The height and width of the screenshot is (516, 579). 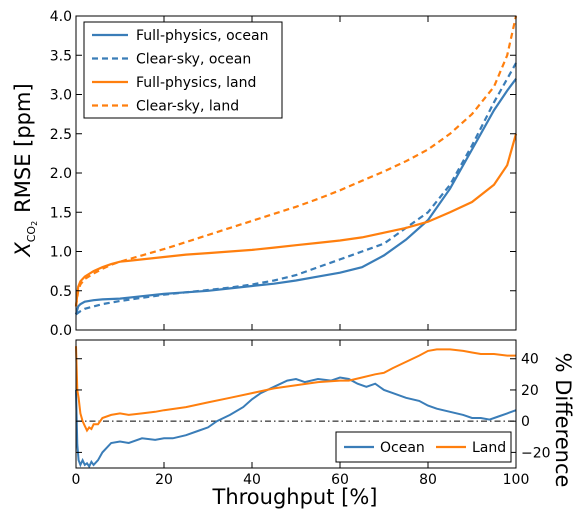 I want to click on rmse-legend-label: Full-physics, land, so click(x=196, y=83).